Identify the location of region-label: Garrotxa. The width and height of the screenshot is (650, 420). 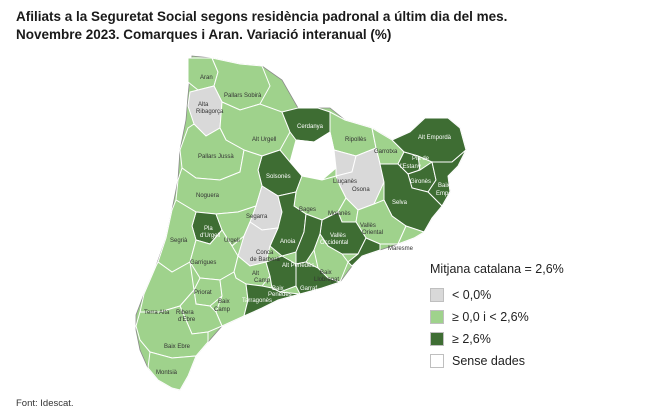
(386, 152).